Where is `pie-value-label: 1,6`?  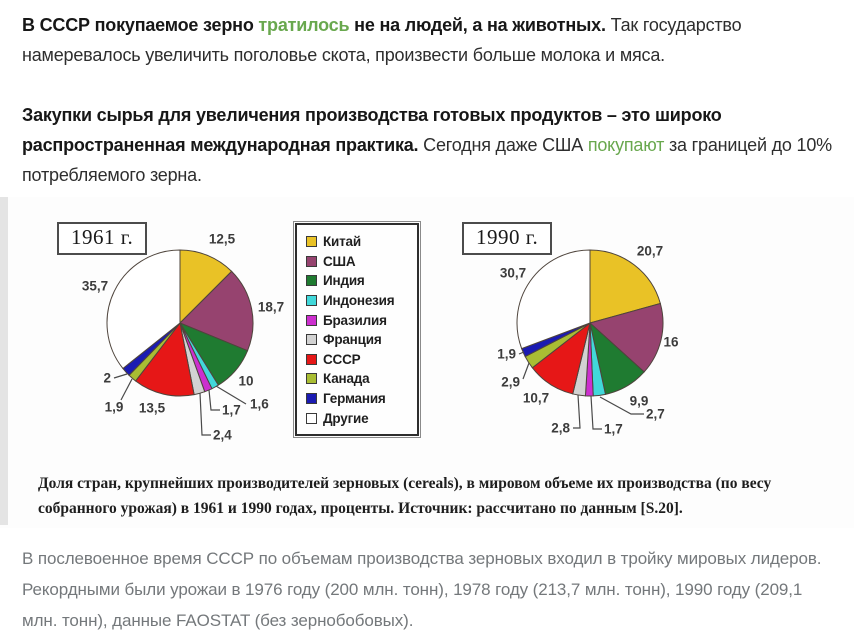 pie-value-label: 1,6 is located at coordinates (259, 404).